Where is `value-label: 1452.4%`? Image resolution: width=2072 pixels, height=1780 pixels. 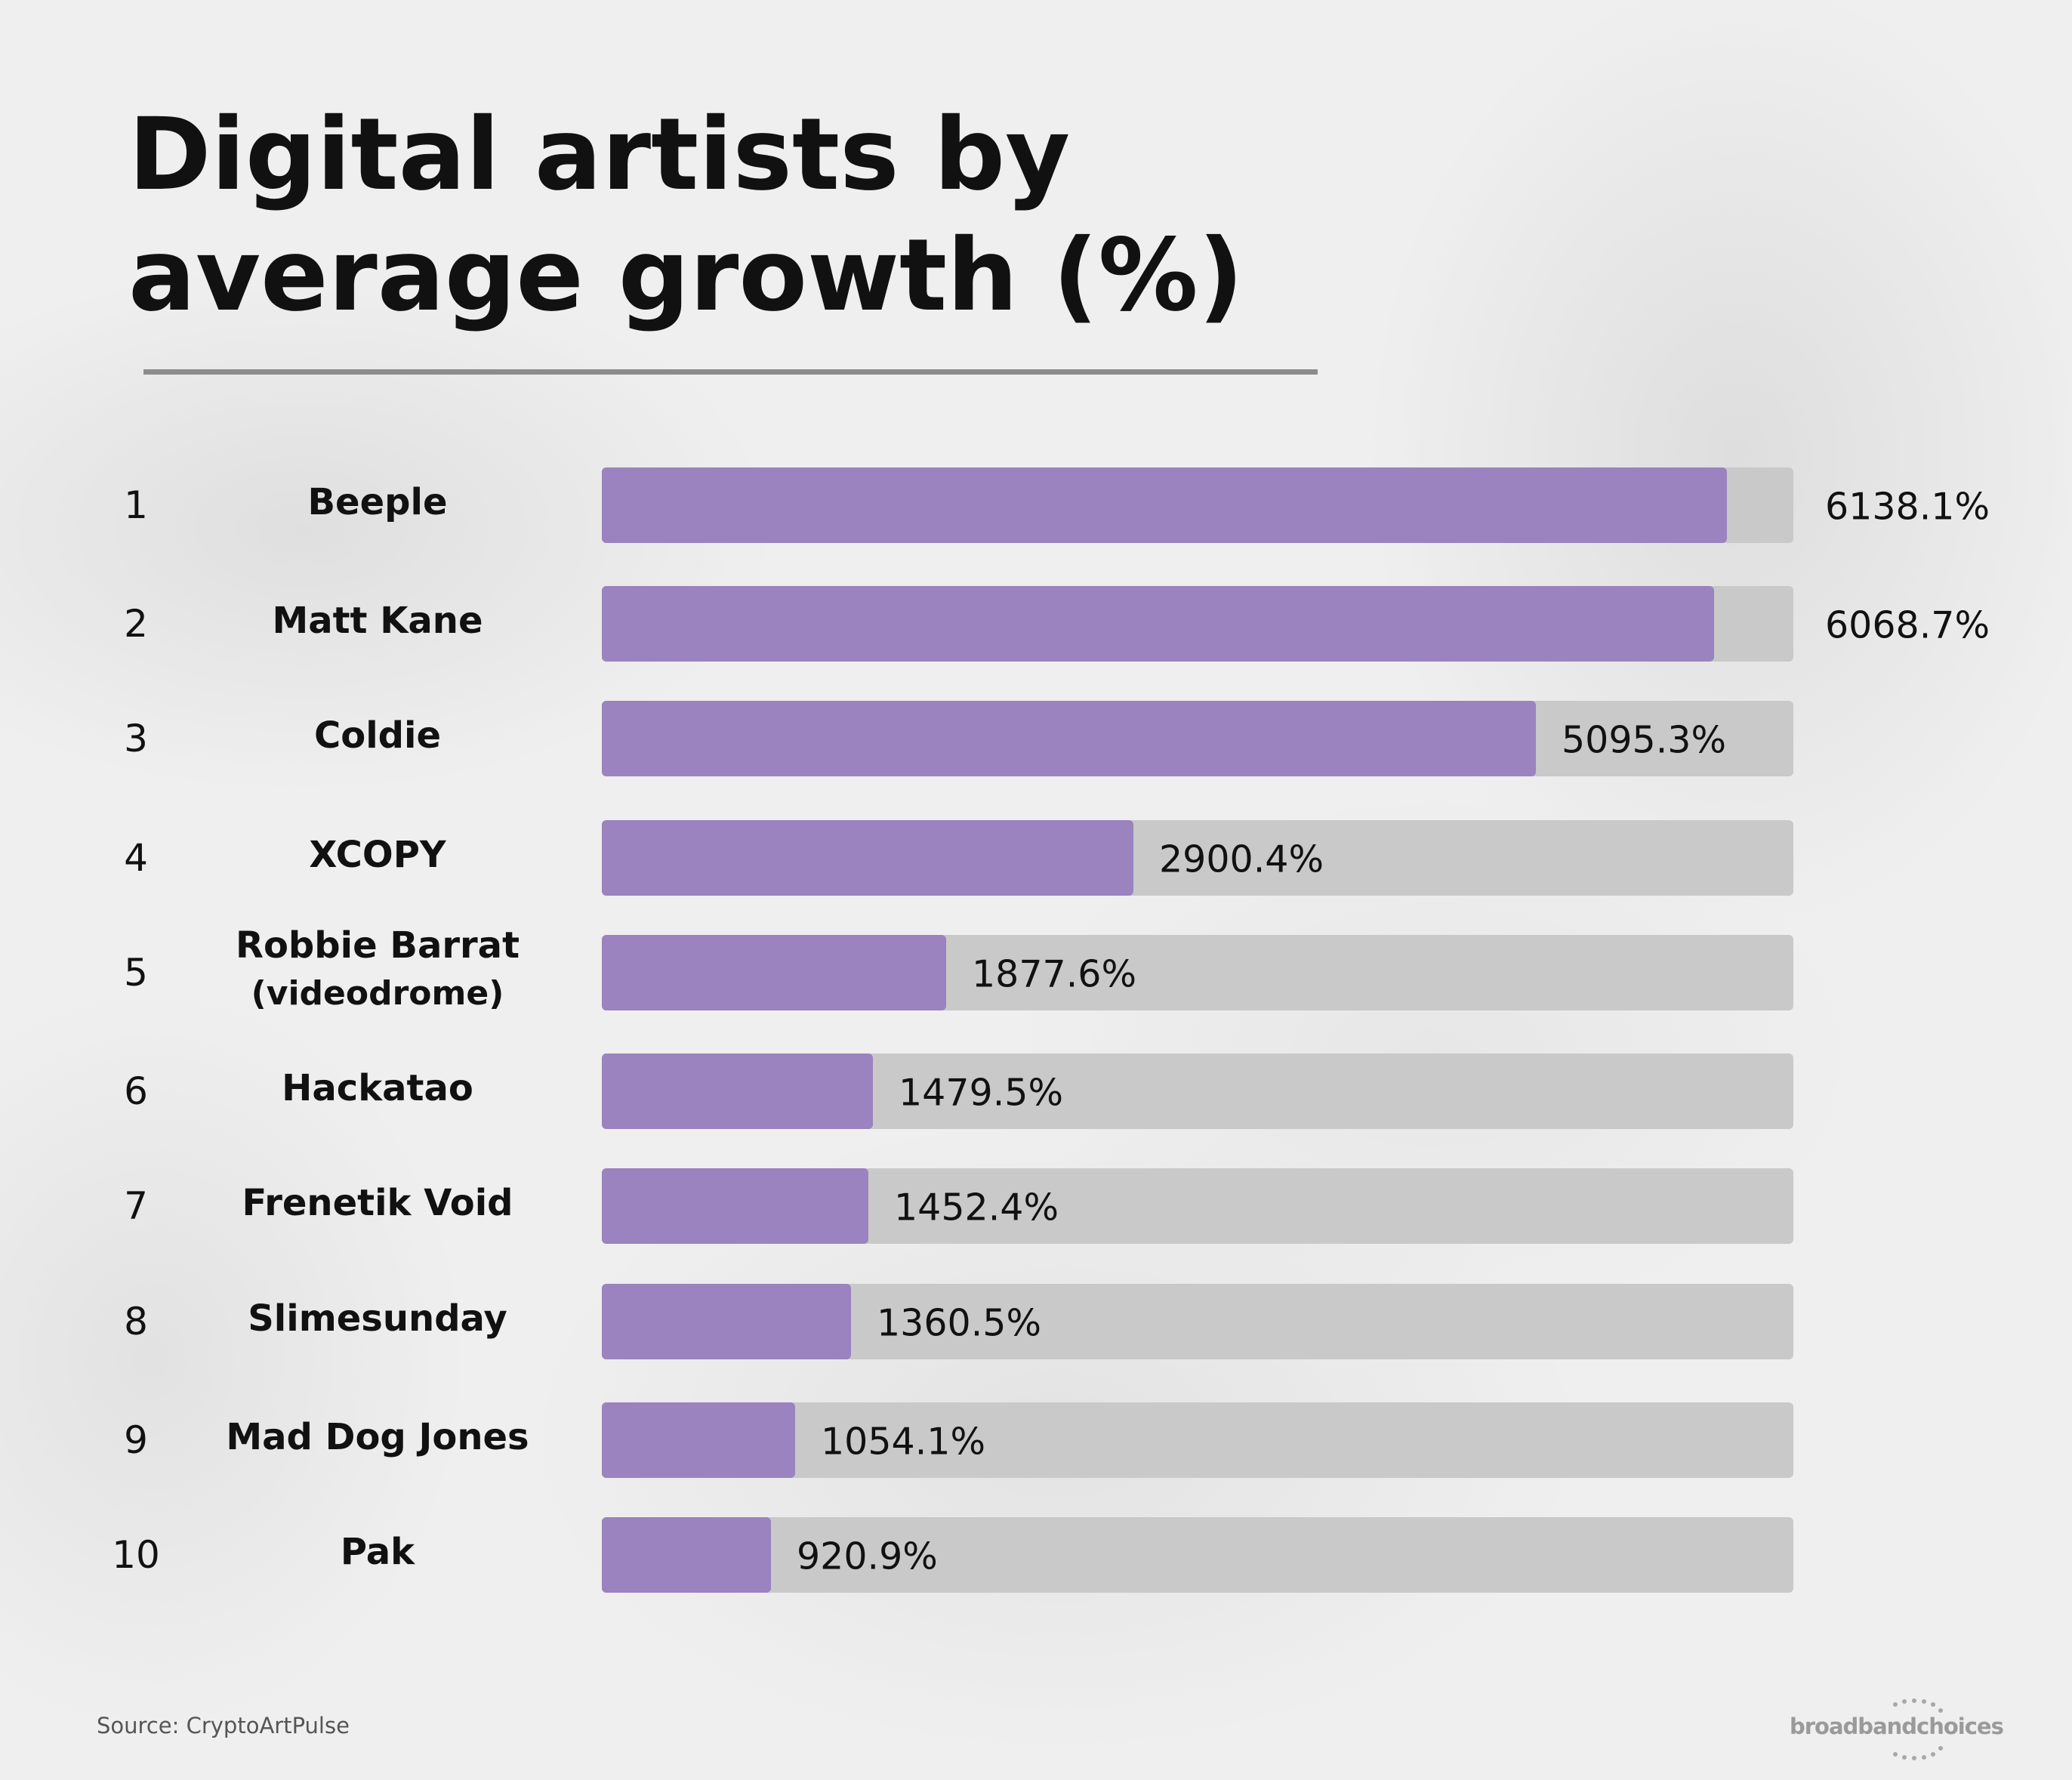 value-label: 1452.4% is located at coordinates (976, 1207).